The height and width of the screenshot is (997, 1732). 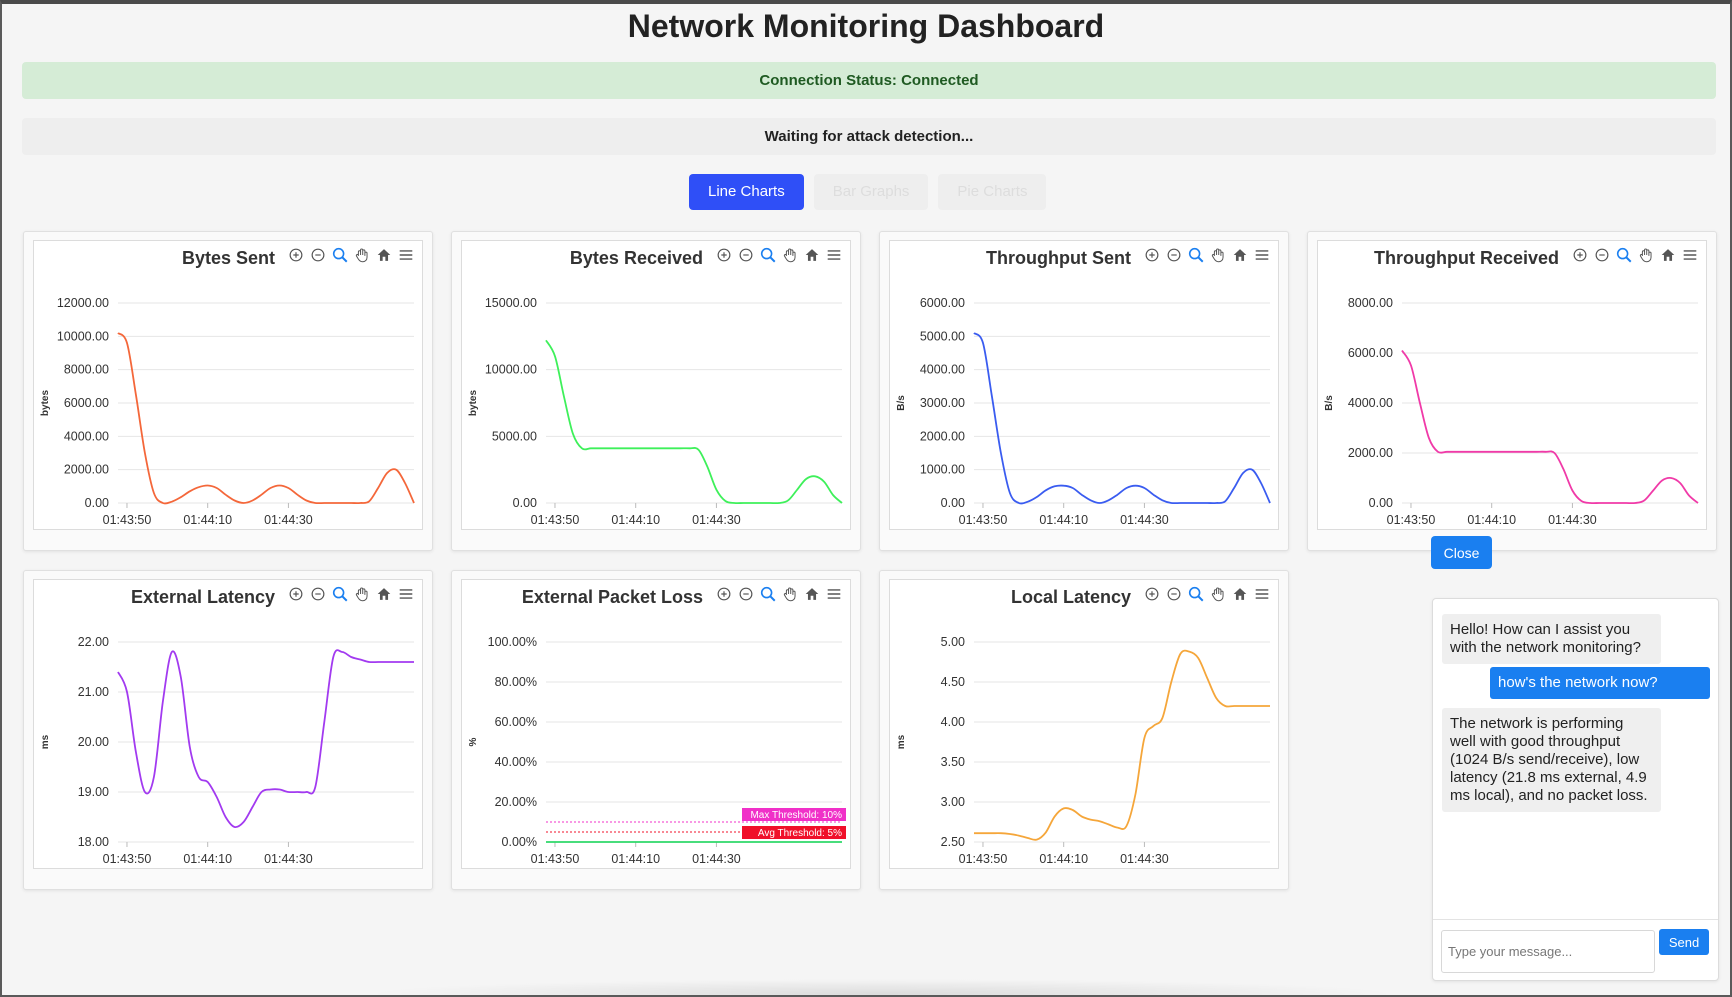 I want to click on y-tick-label: 3.00, so click(x=953, y=802).